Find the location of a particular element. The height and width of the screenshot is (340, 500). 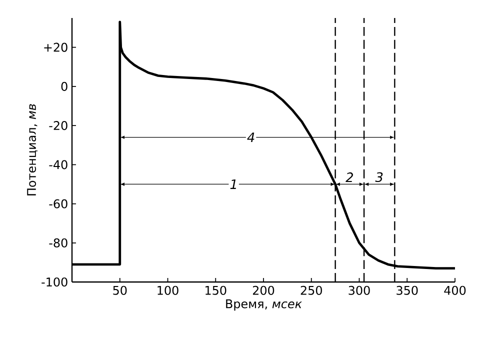

x-tick-label: 200 is located at coordinates (263, 290).